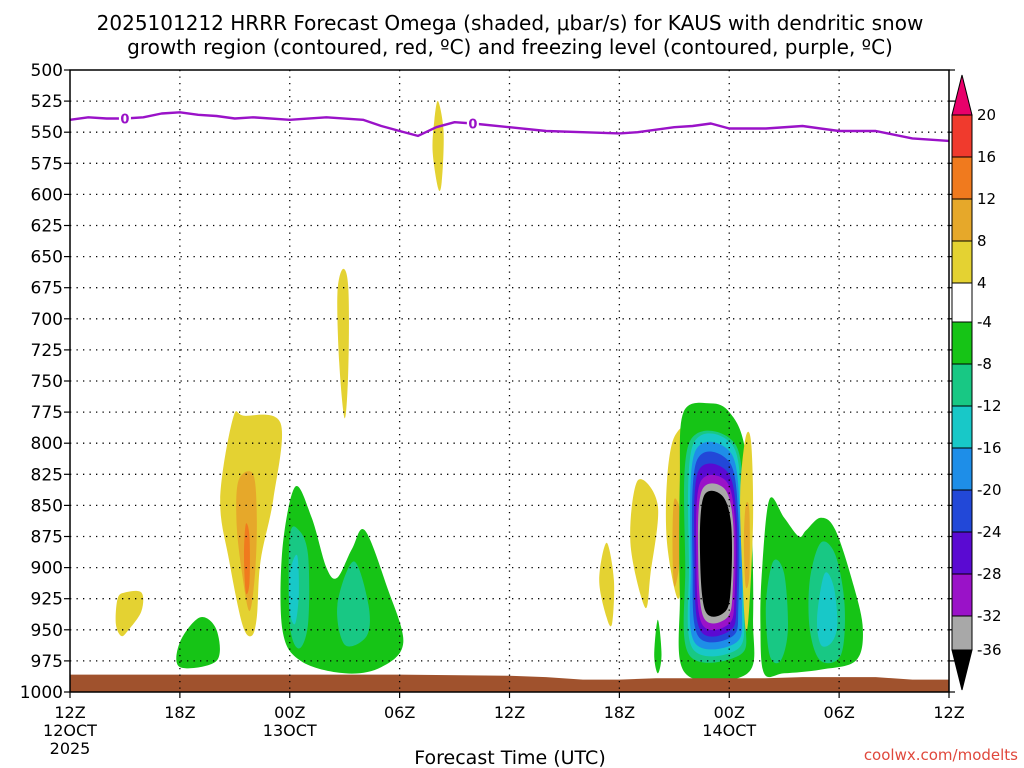  Describe the element at coordinates (509, 127) in the screenshot. I see `freezing-level-line` at that location.